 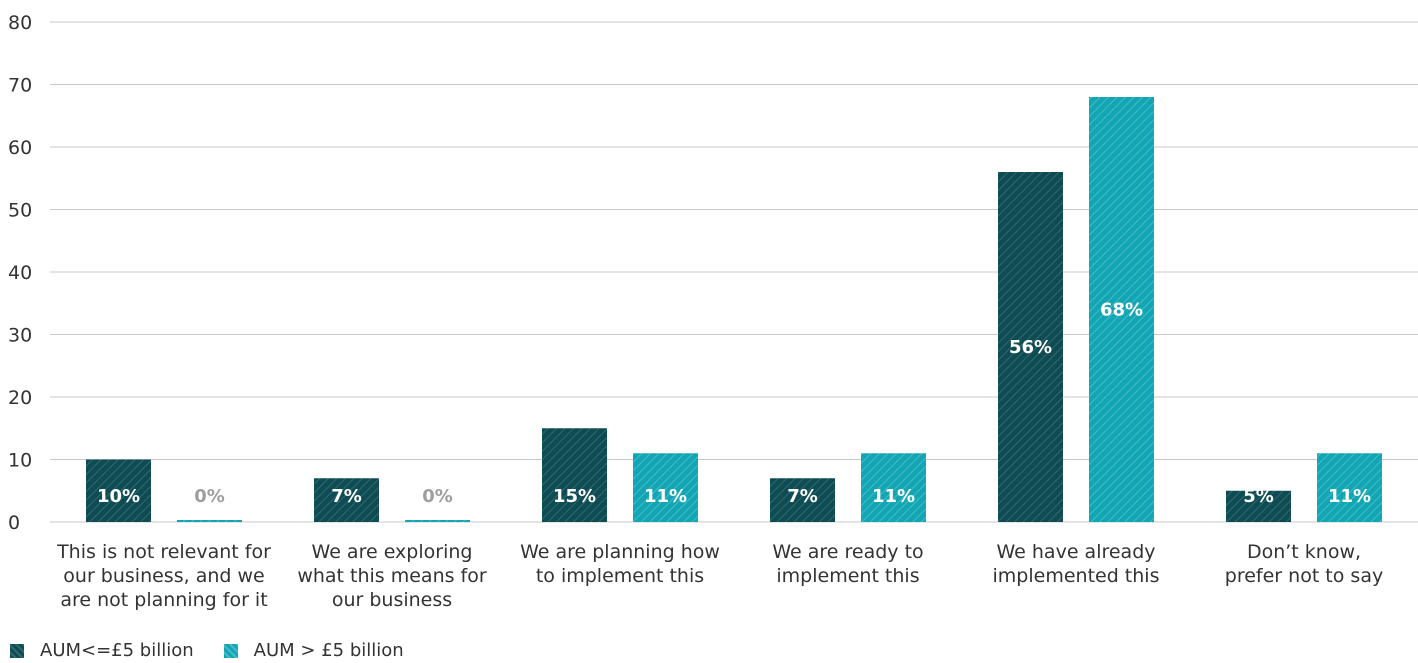 What do you see at coordinates (392, 600) in the screenshot?
I see `category-label: our business` at bounding box center [392, 600].